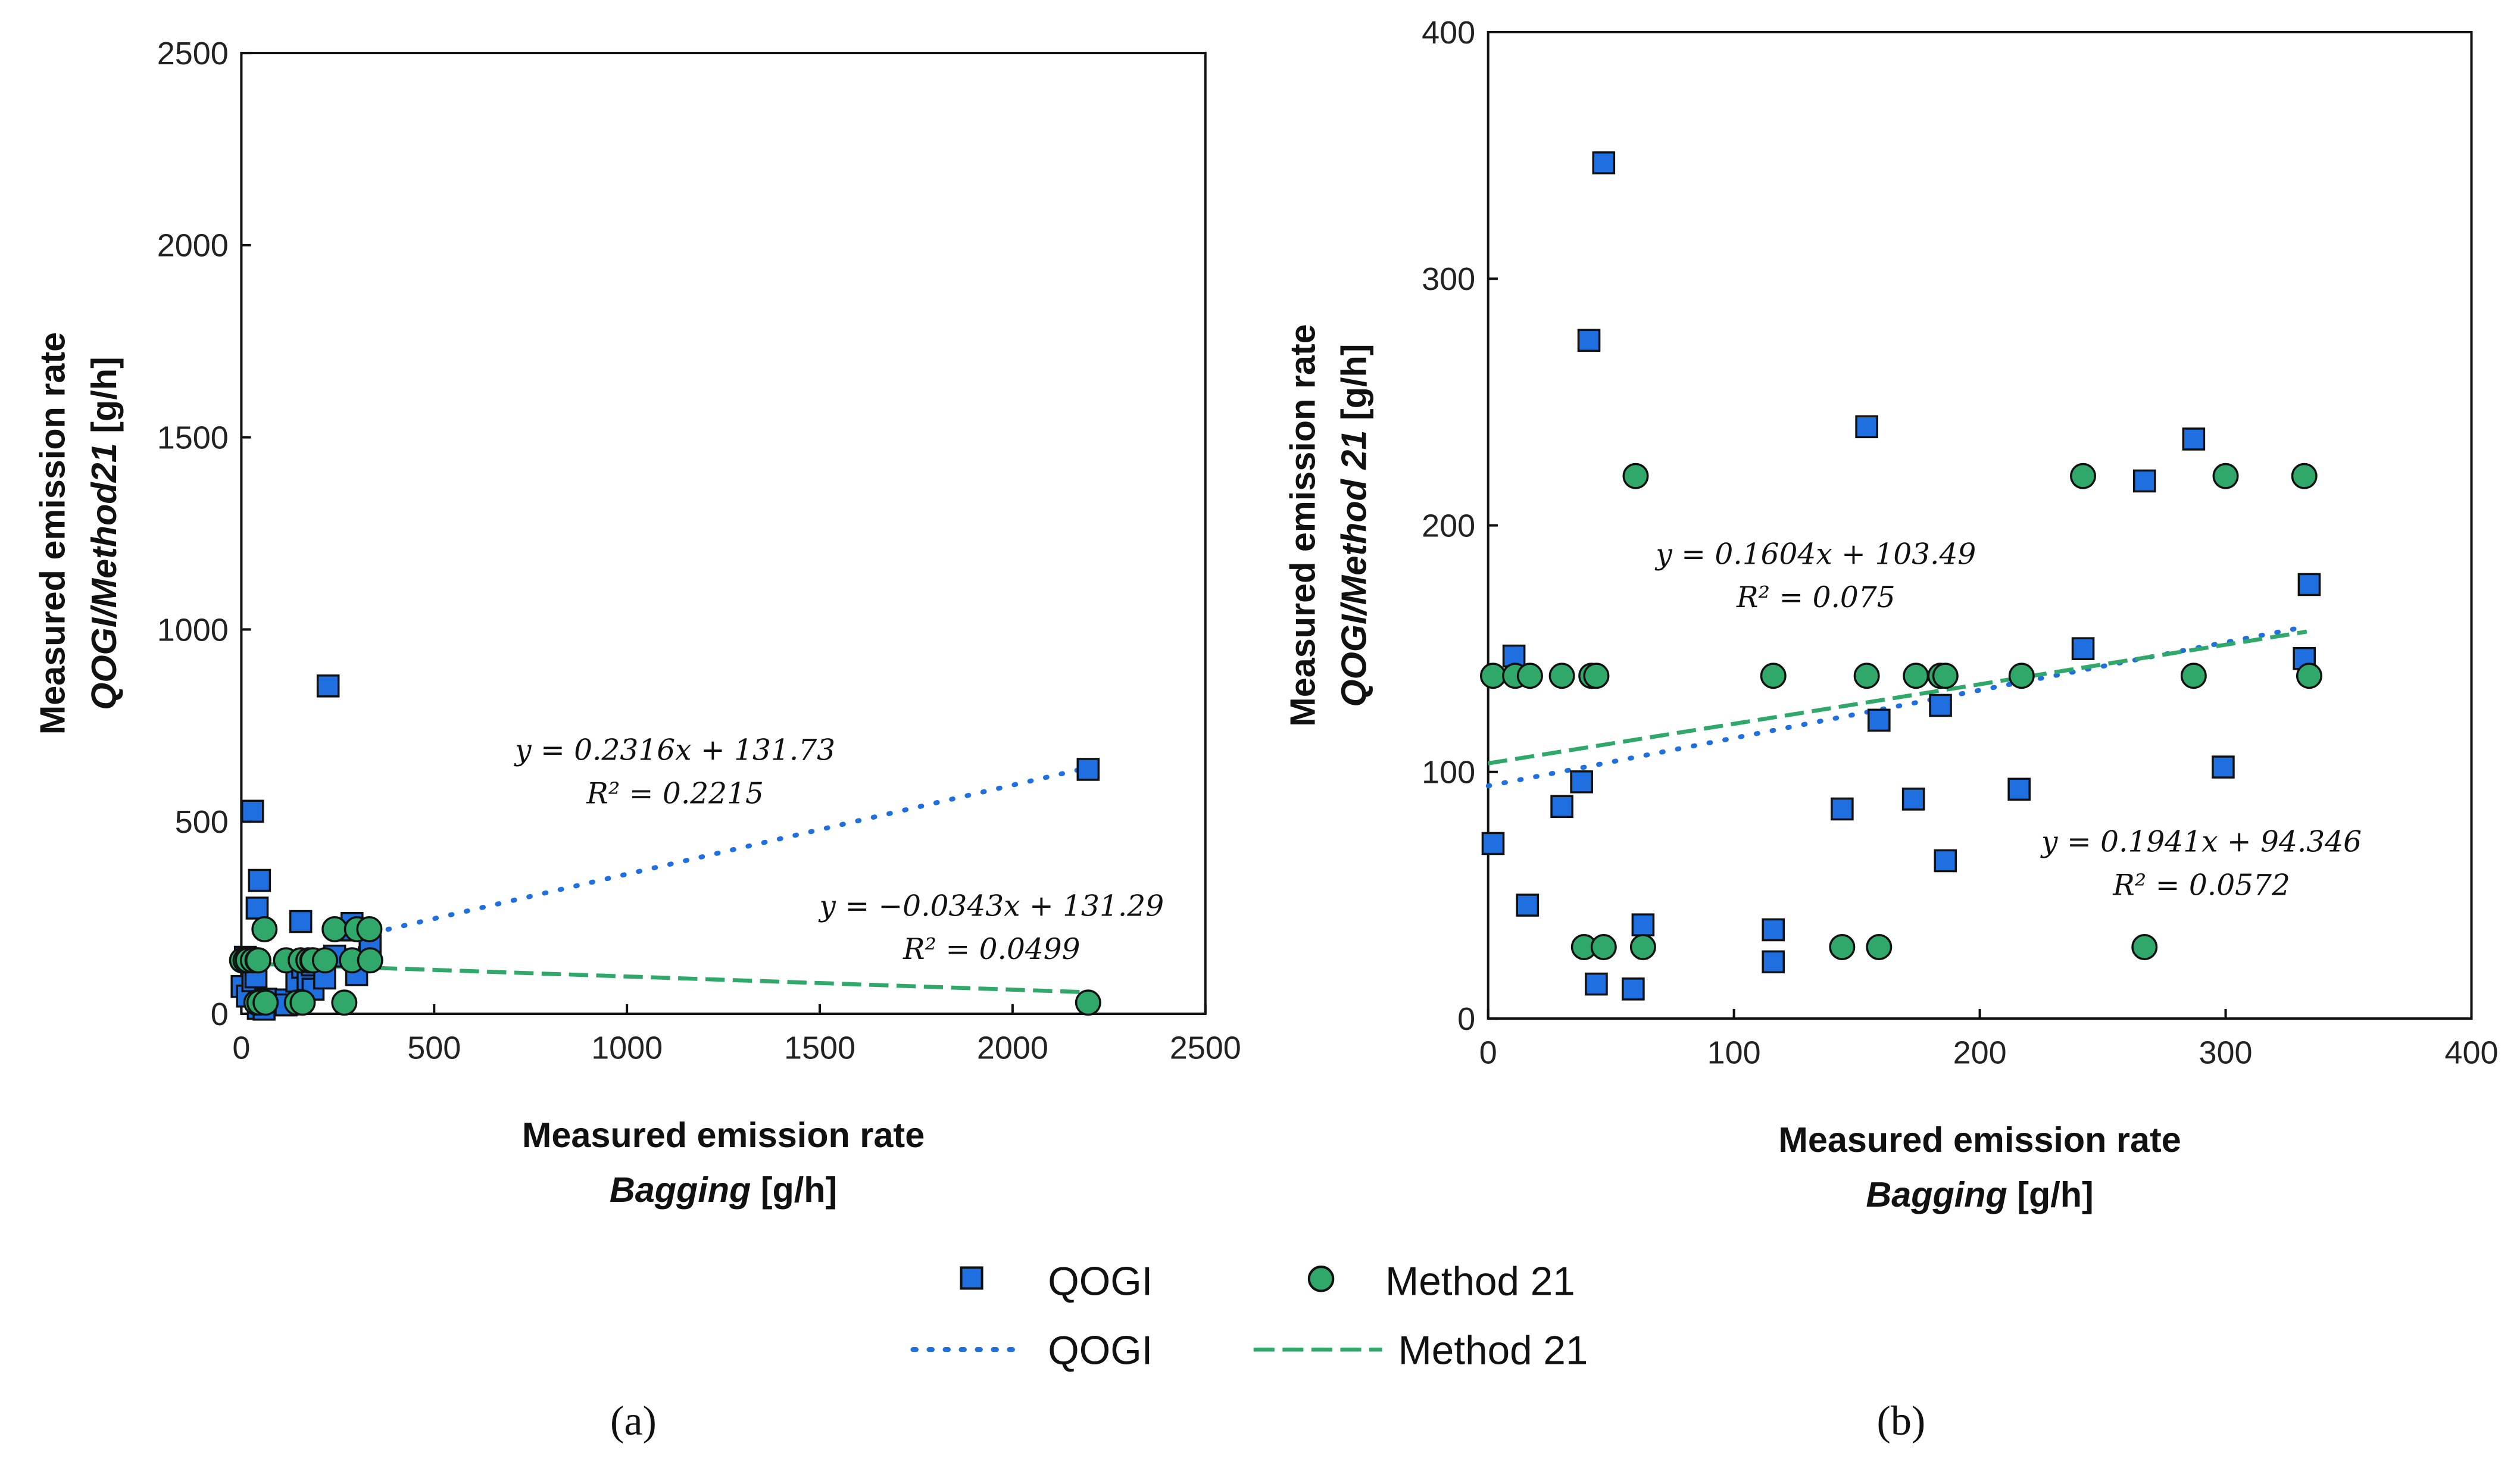 The image size is (2520, 1462). What do you see at coordinates (1448, 773) in the screenshot?
I see `y-tick-label: 100` at bounding box center [1448, 773].